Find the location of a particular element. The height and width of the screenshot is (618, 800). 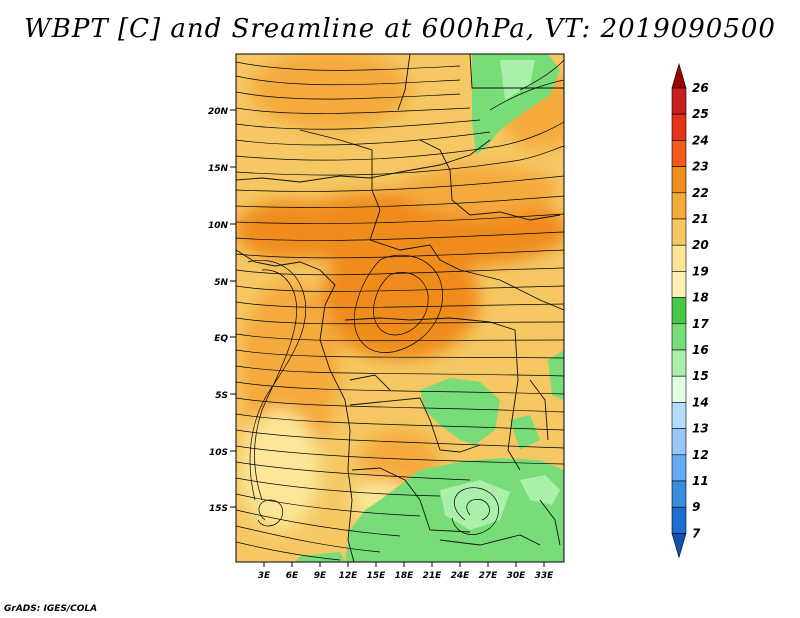

lon-label: 27E is located at coordinates (489, 576).